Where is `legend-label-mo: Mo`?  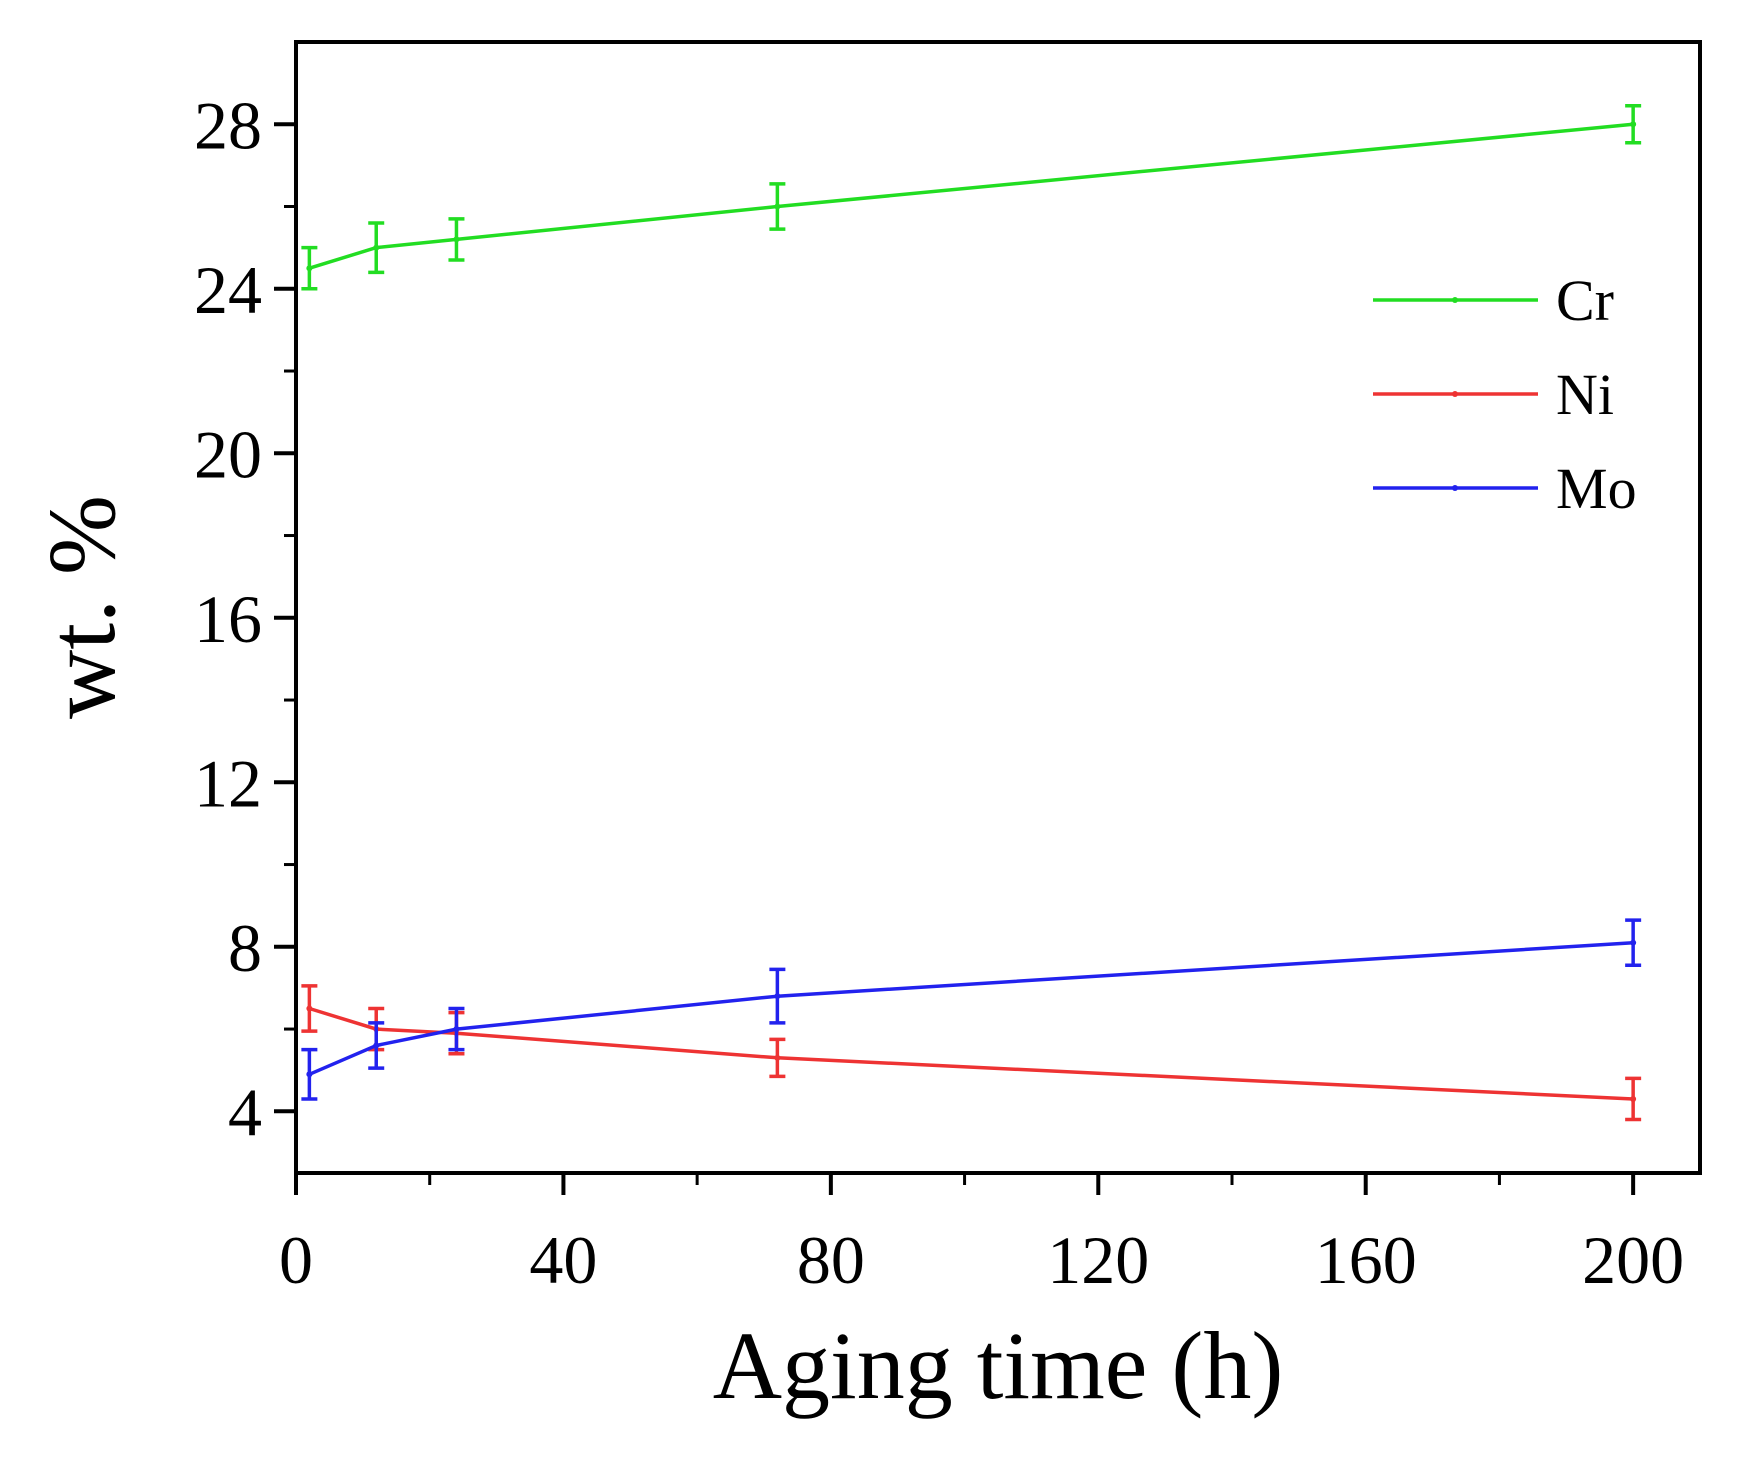
legend-label-mo: Mo is located at coordinates (1596, 488).